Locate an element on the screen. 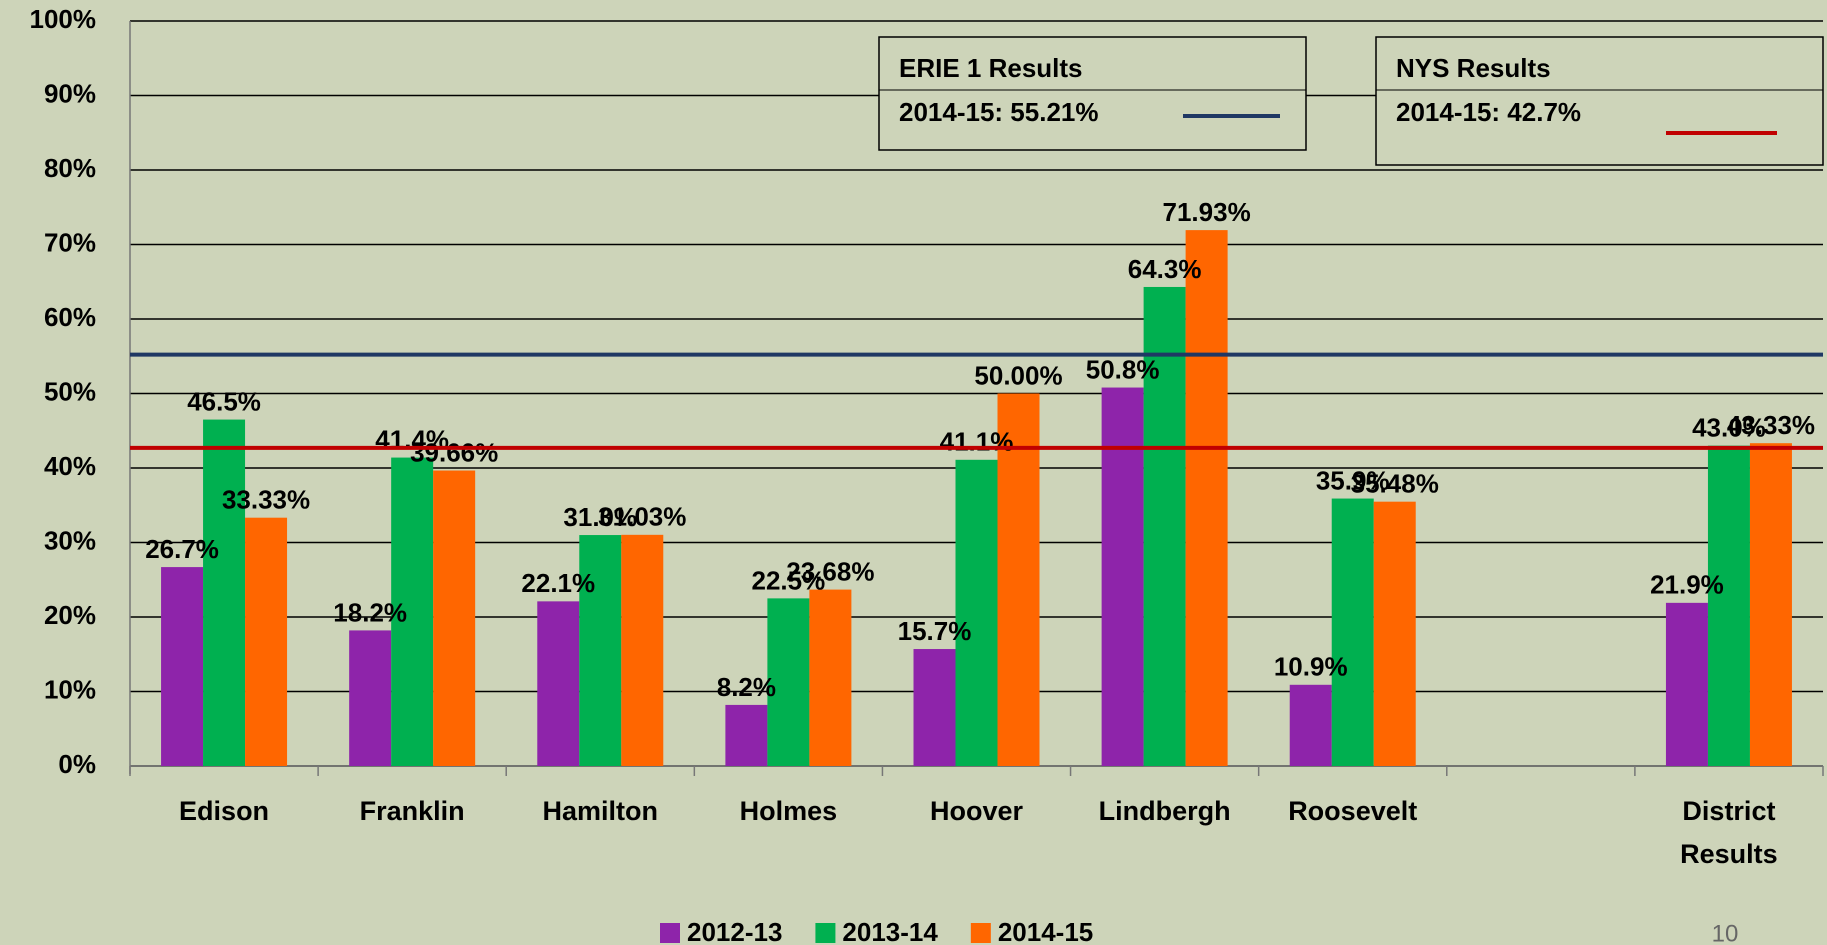 The image size is (1827, 945). x-tick-label: Edison is located at coordinates (224, 811).